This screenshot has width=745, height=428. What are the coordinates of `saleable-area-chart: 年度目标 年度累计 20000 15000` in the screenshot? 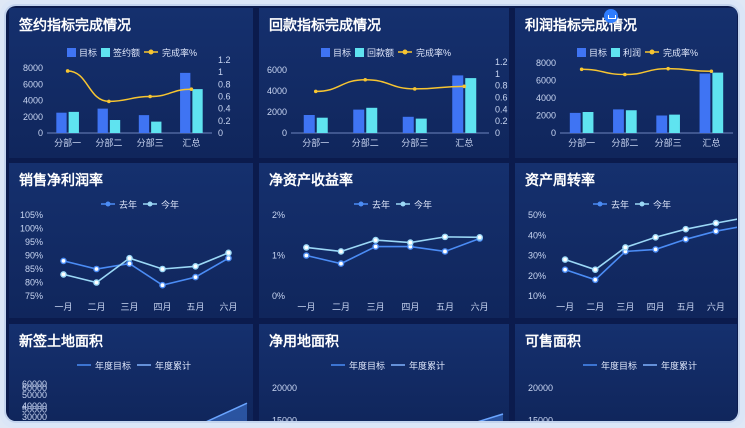 It's located at (612, 391).